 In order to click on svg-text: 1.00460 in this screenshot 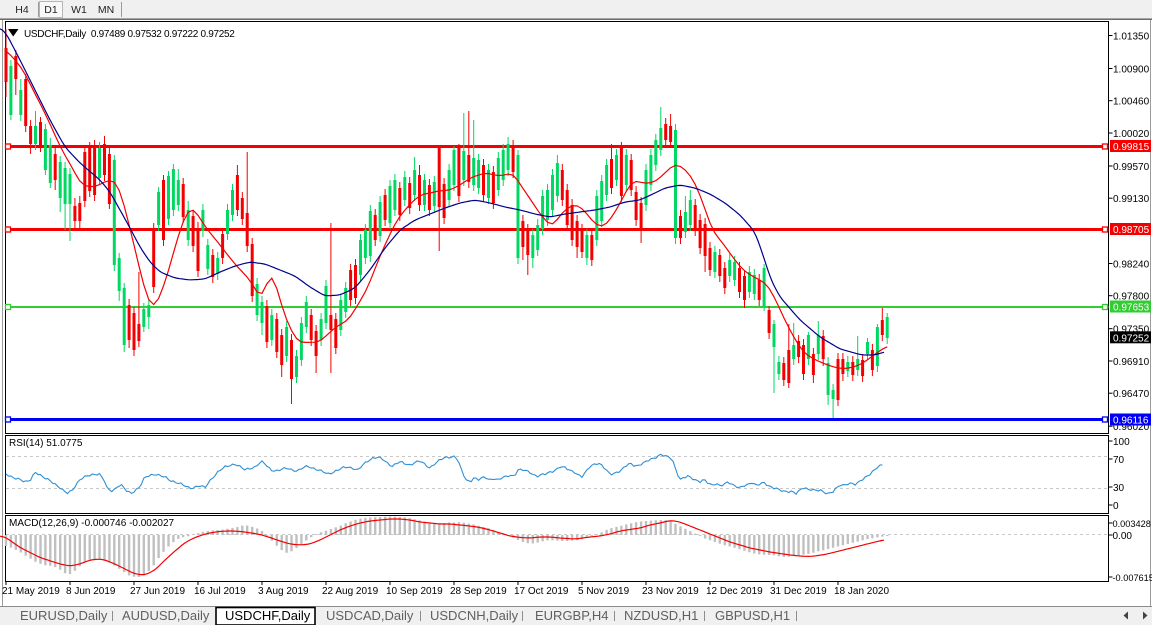, I will do `click(1131, 102)`.